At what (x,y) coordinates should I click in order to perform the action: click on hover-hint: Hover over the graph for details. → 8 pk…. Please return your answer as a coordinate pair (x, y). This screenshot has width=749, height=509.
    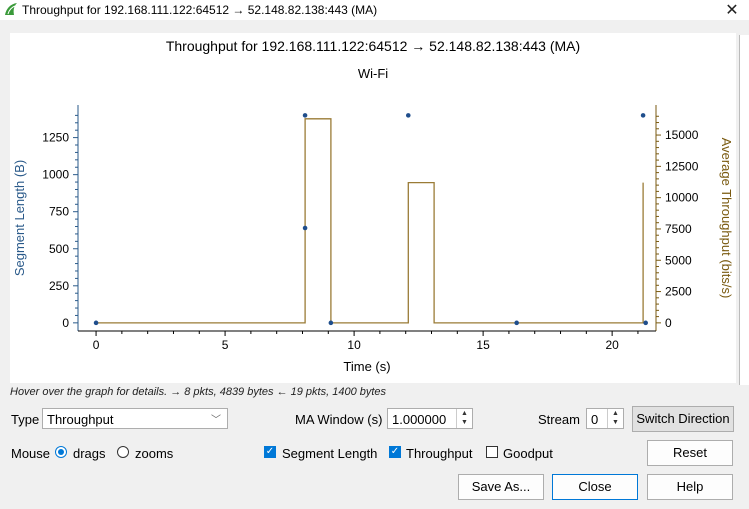
    Looking at the image, I should click on (198, 392).